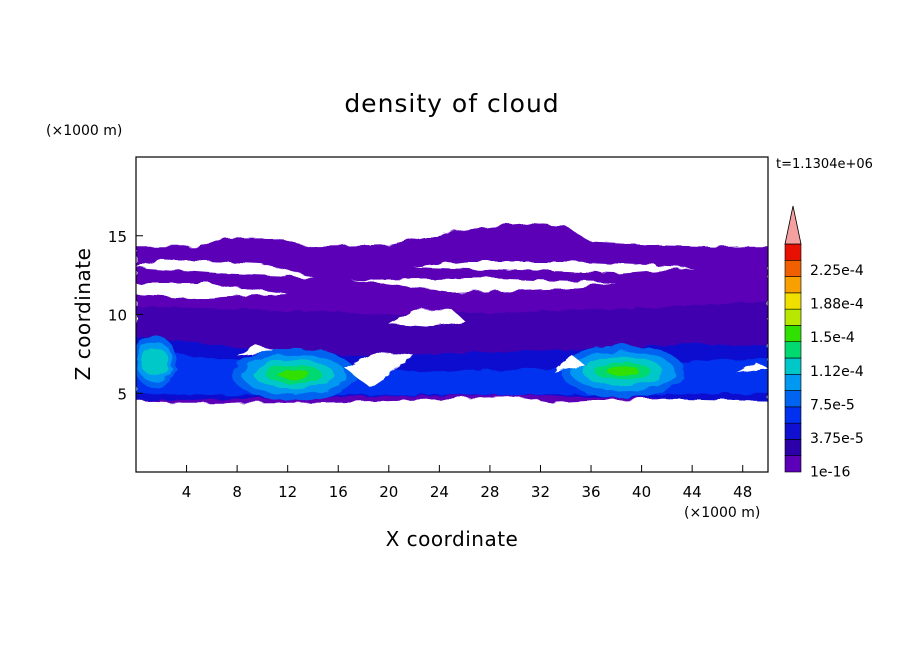 The height and width of the screenshot is (654, 904). What do you see at coordinates (742, 492) in the screenshot?
I see `x-tick-label: 48` at bounding box center [742, 492].